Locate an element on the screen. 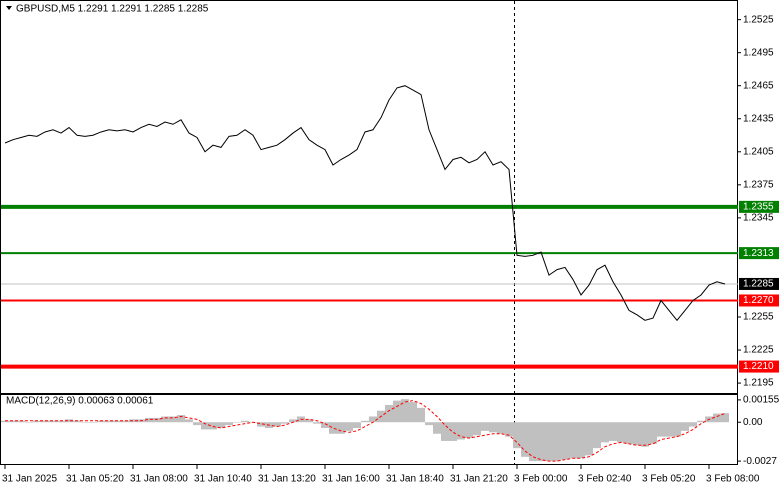  x-tick-label: 31 Jan 2025 is located at coordinates (29, 479).